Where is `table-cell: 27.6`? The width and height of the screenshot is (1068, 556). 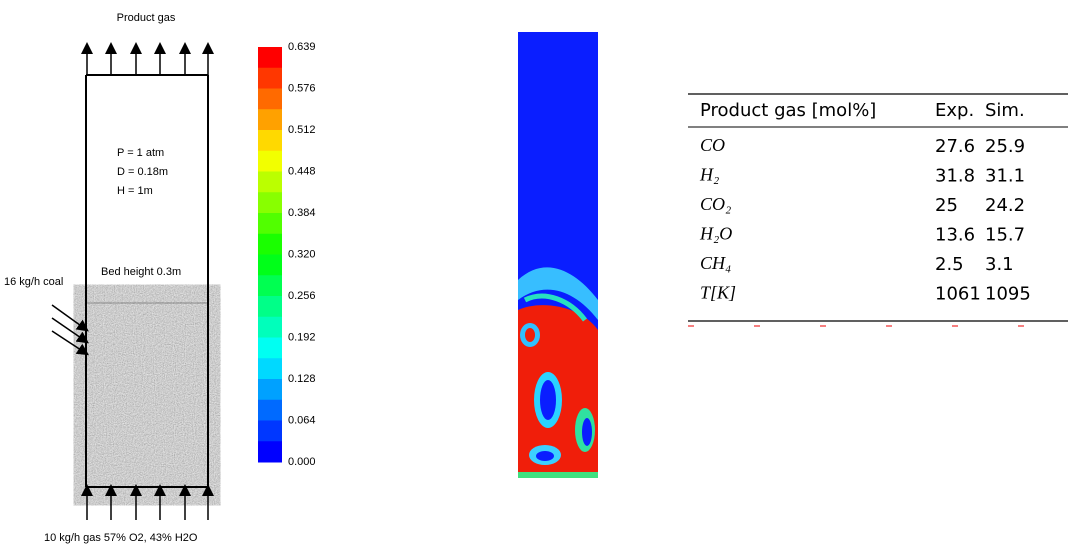
table-cell: 27.6 is located at coordinates (955, 146).